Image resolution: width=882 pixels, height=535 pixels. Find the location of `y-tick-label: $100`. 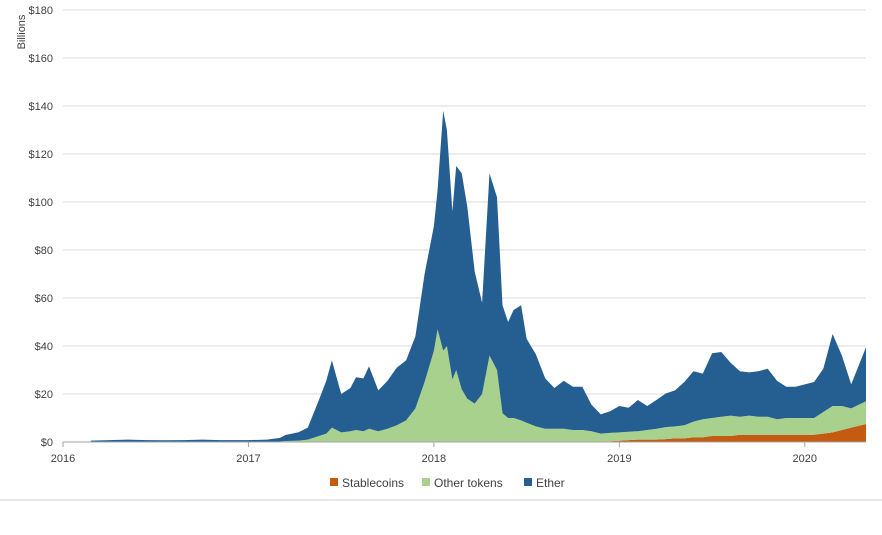

y-tick-label: $100 is located at coordinates (41, 203).